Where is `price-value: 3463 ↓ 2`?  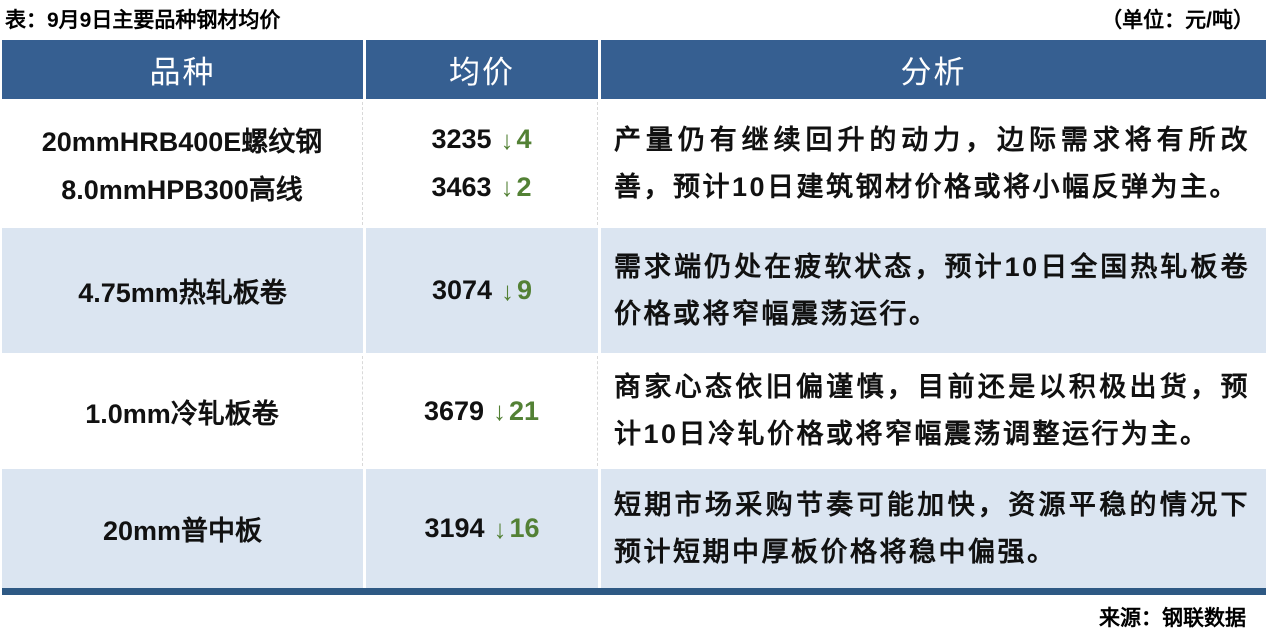 price-value: 3463 ↓ 2 is located at coordinates (481, 187).